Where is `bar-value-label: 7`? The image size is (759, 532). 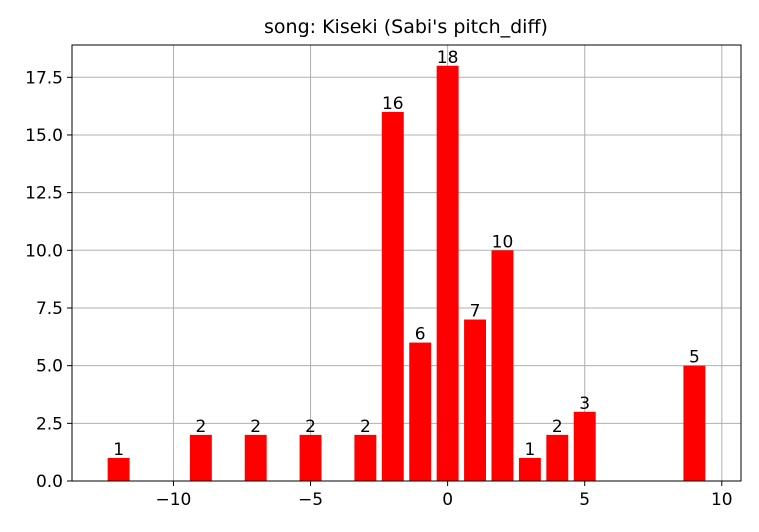
bar-value-label: 7 is located at coordinates (475, 312).